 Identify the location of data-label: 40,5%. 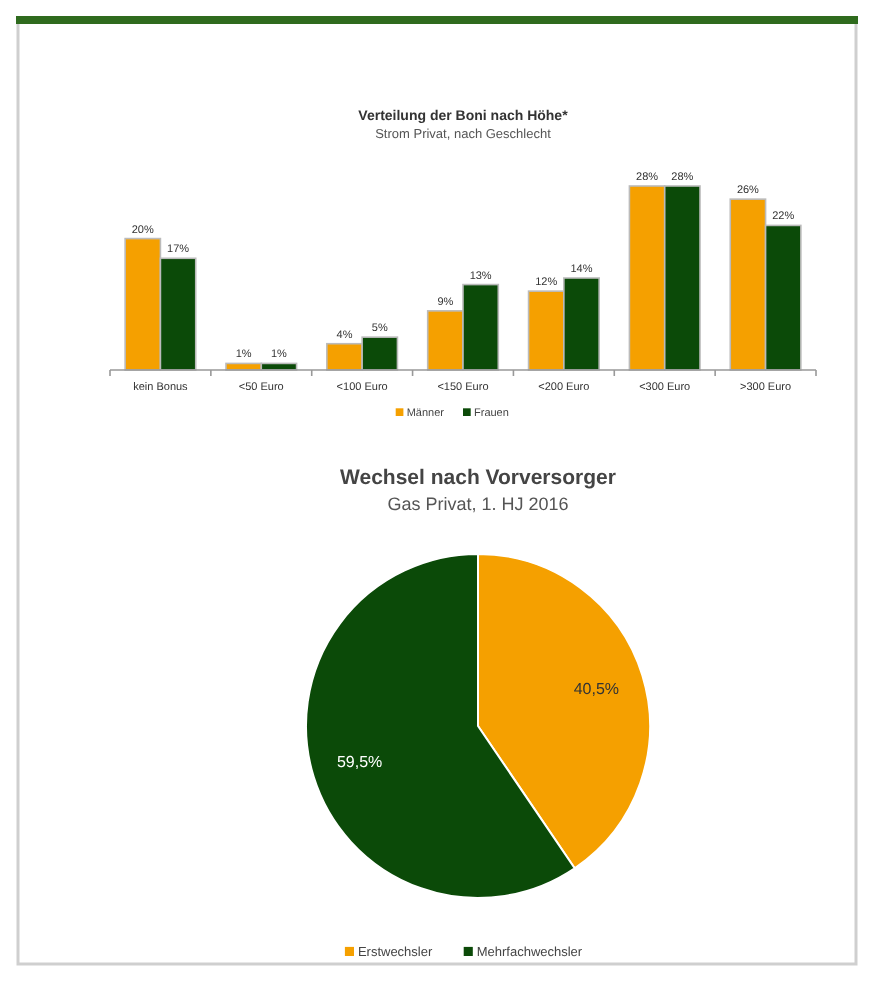
(596, 688).